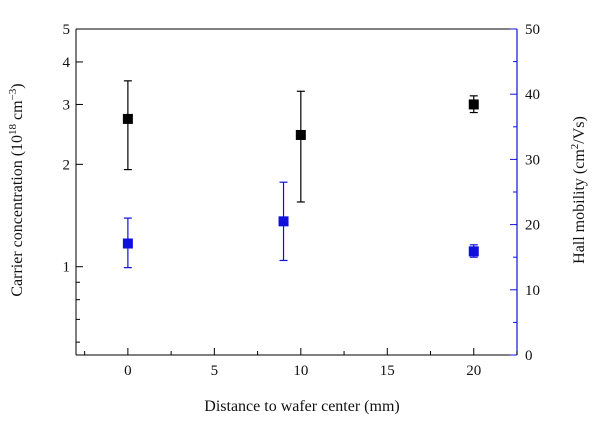 Image resolution: width=600 pixels, height=437 pixels. What do you see at coordinates (579, 206) in the screenshot?
I see `y-right-title-main: Hall mobility (cm` at bounding box center [579, 206].